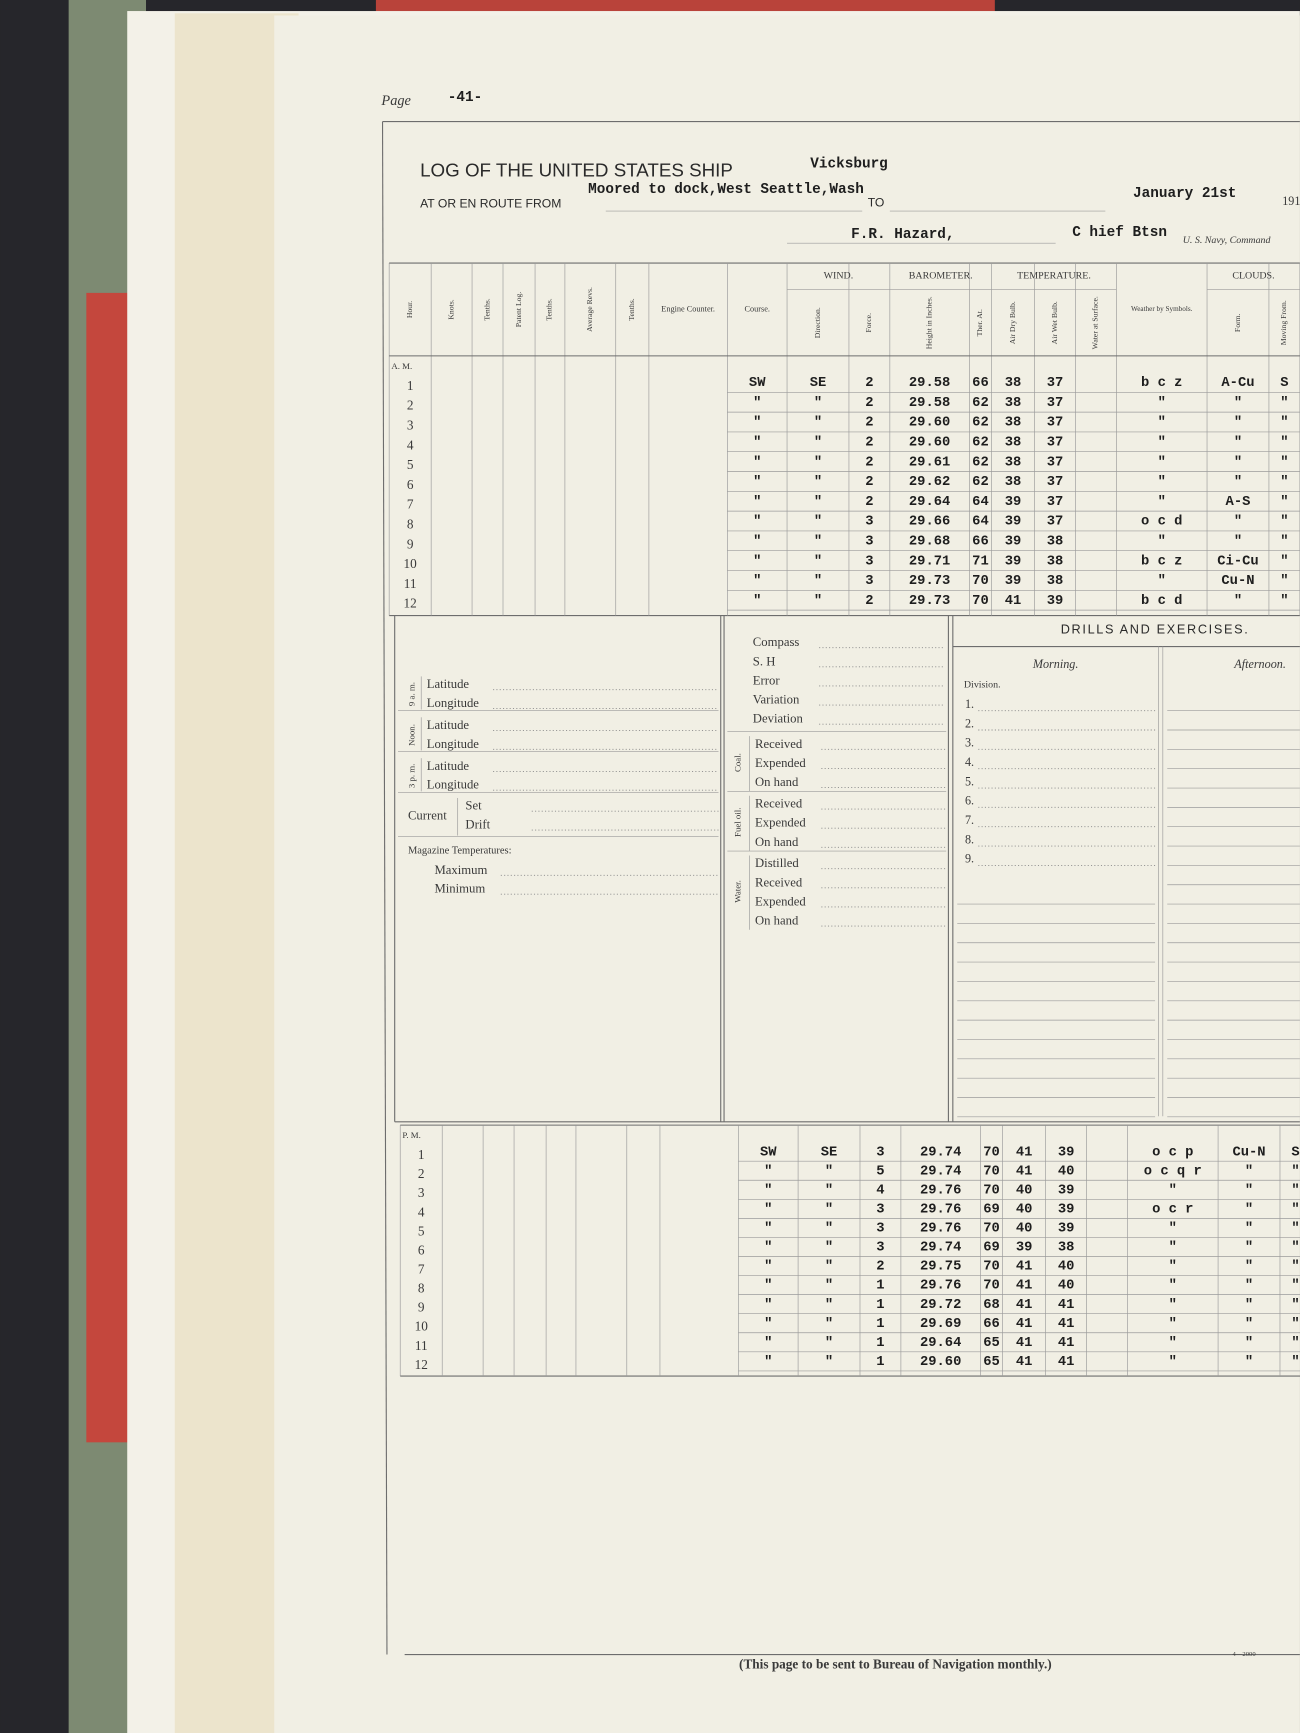 This screenshot has height=1733, width=1300. What do you see at coordinates (737, 762) in the screenshot?
I see `supply-label: Coal.` at bounding box center [737, 762].